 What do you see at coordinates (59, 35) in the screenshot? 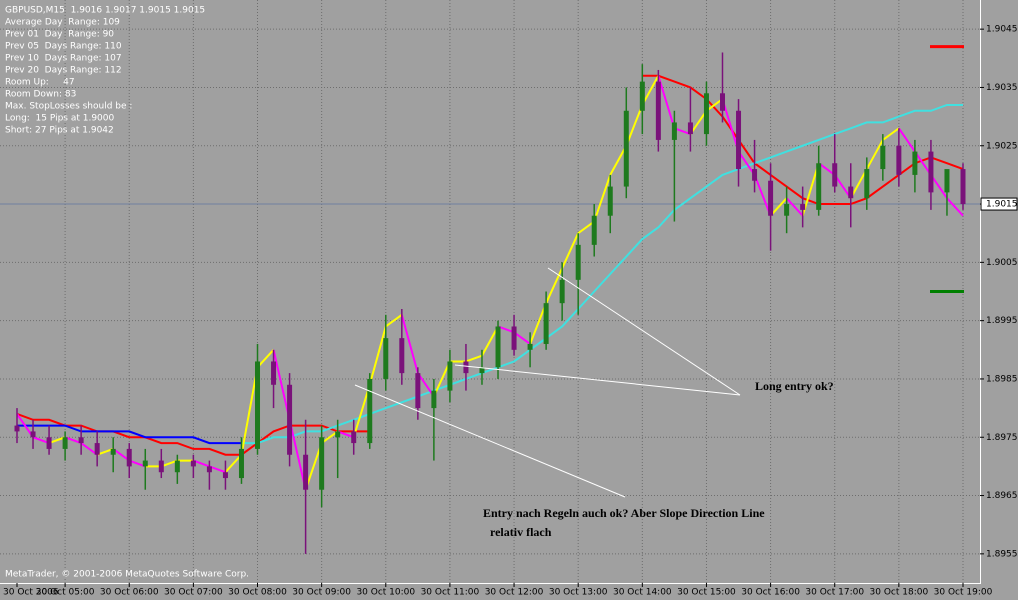
I see `info-line: Prev 01 Day Range: 90` at bounding box center [59, 35].